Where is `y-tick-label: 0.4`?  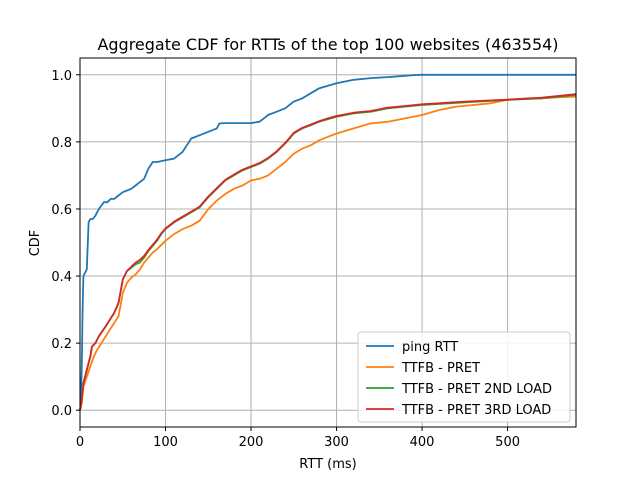 y-tick-label: 0.4 is located at coordinates (61, 277).